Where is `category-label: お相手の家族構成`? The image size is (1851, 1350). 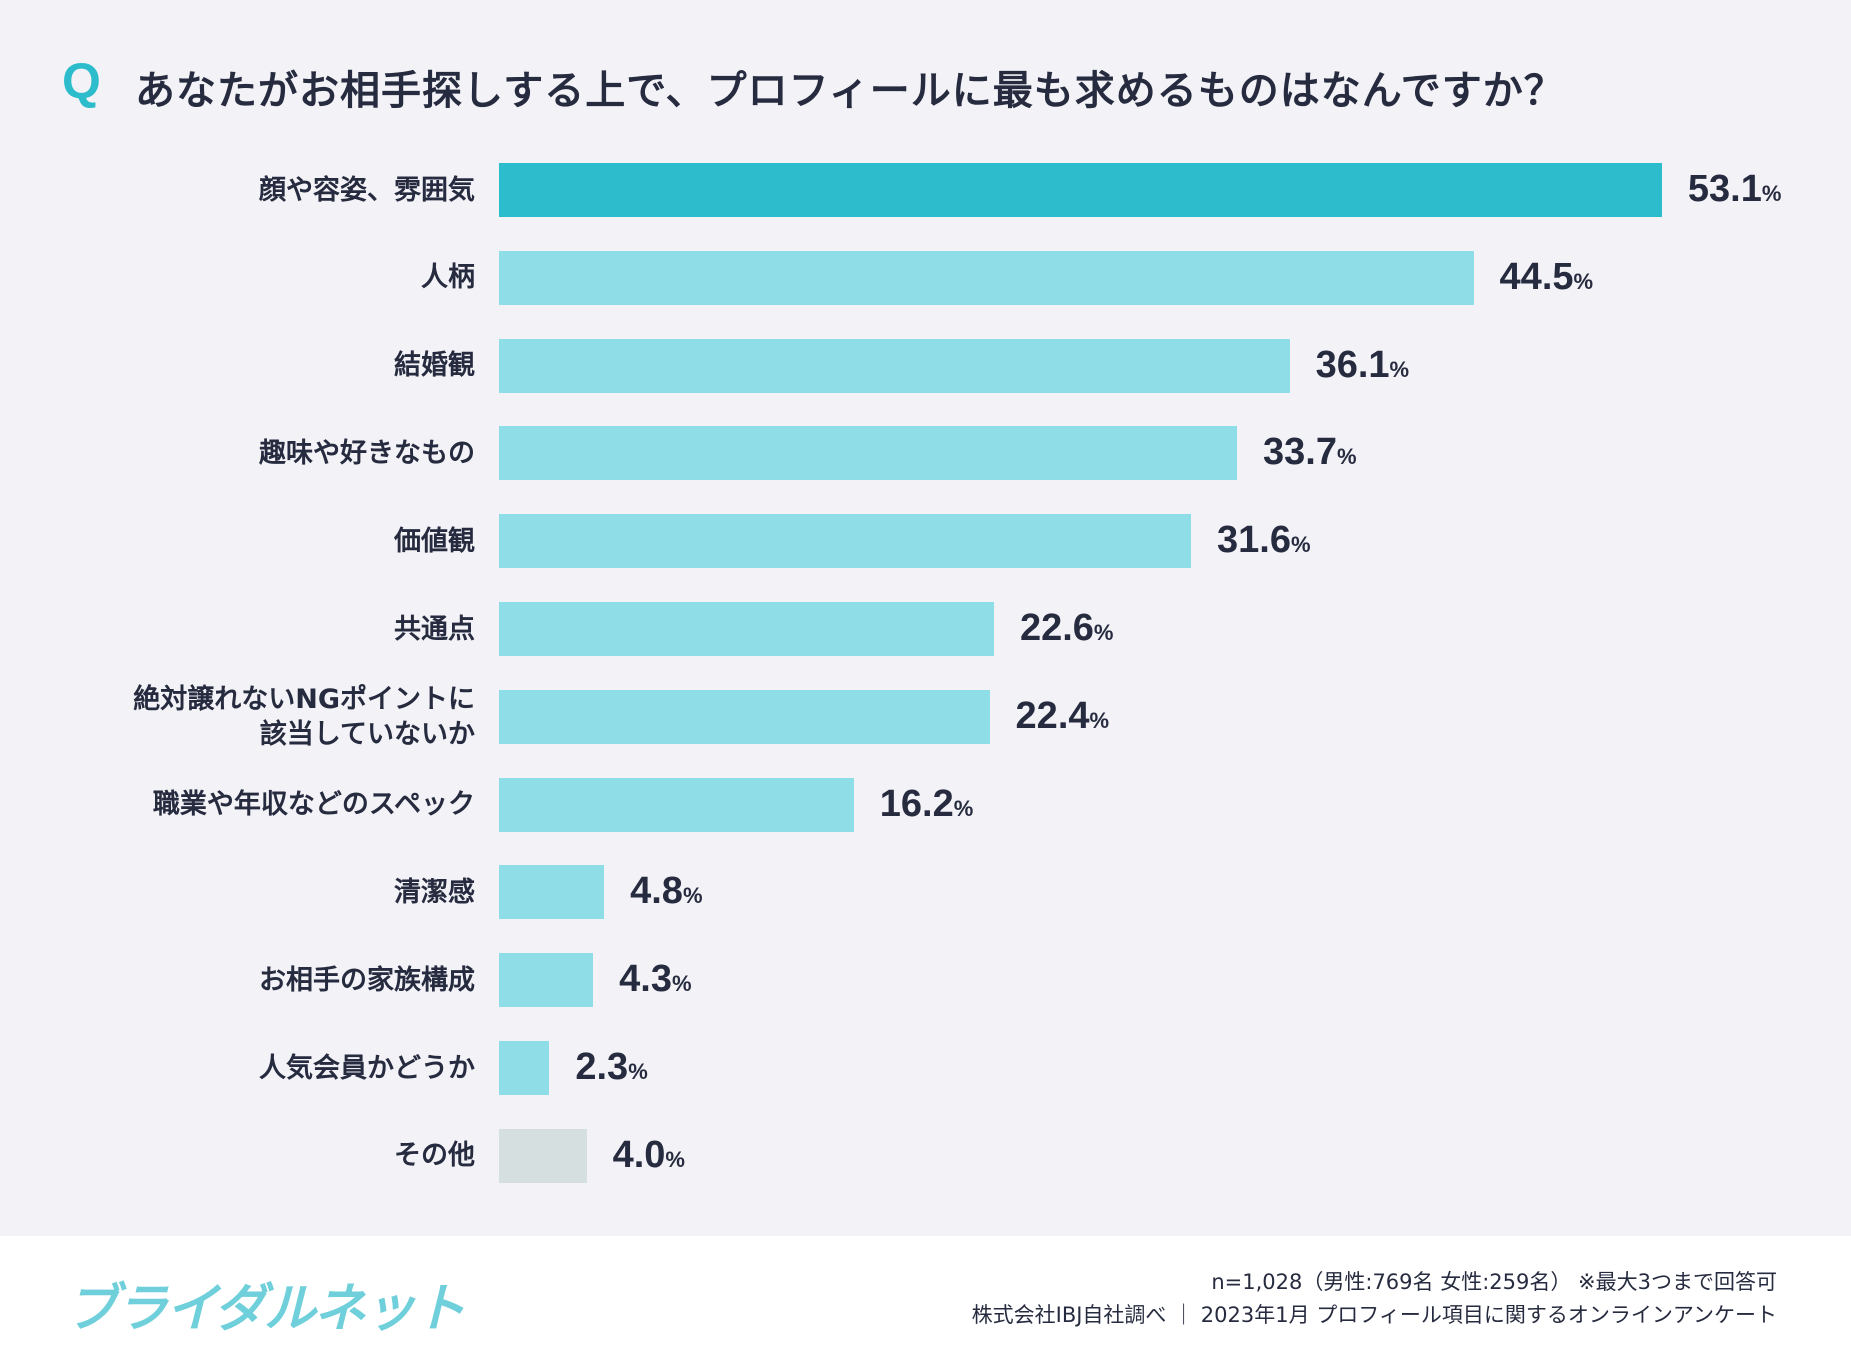 category-label: お相手の家族構成 is located at coordinates (367, 980).